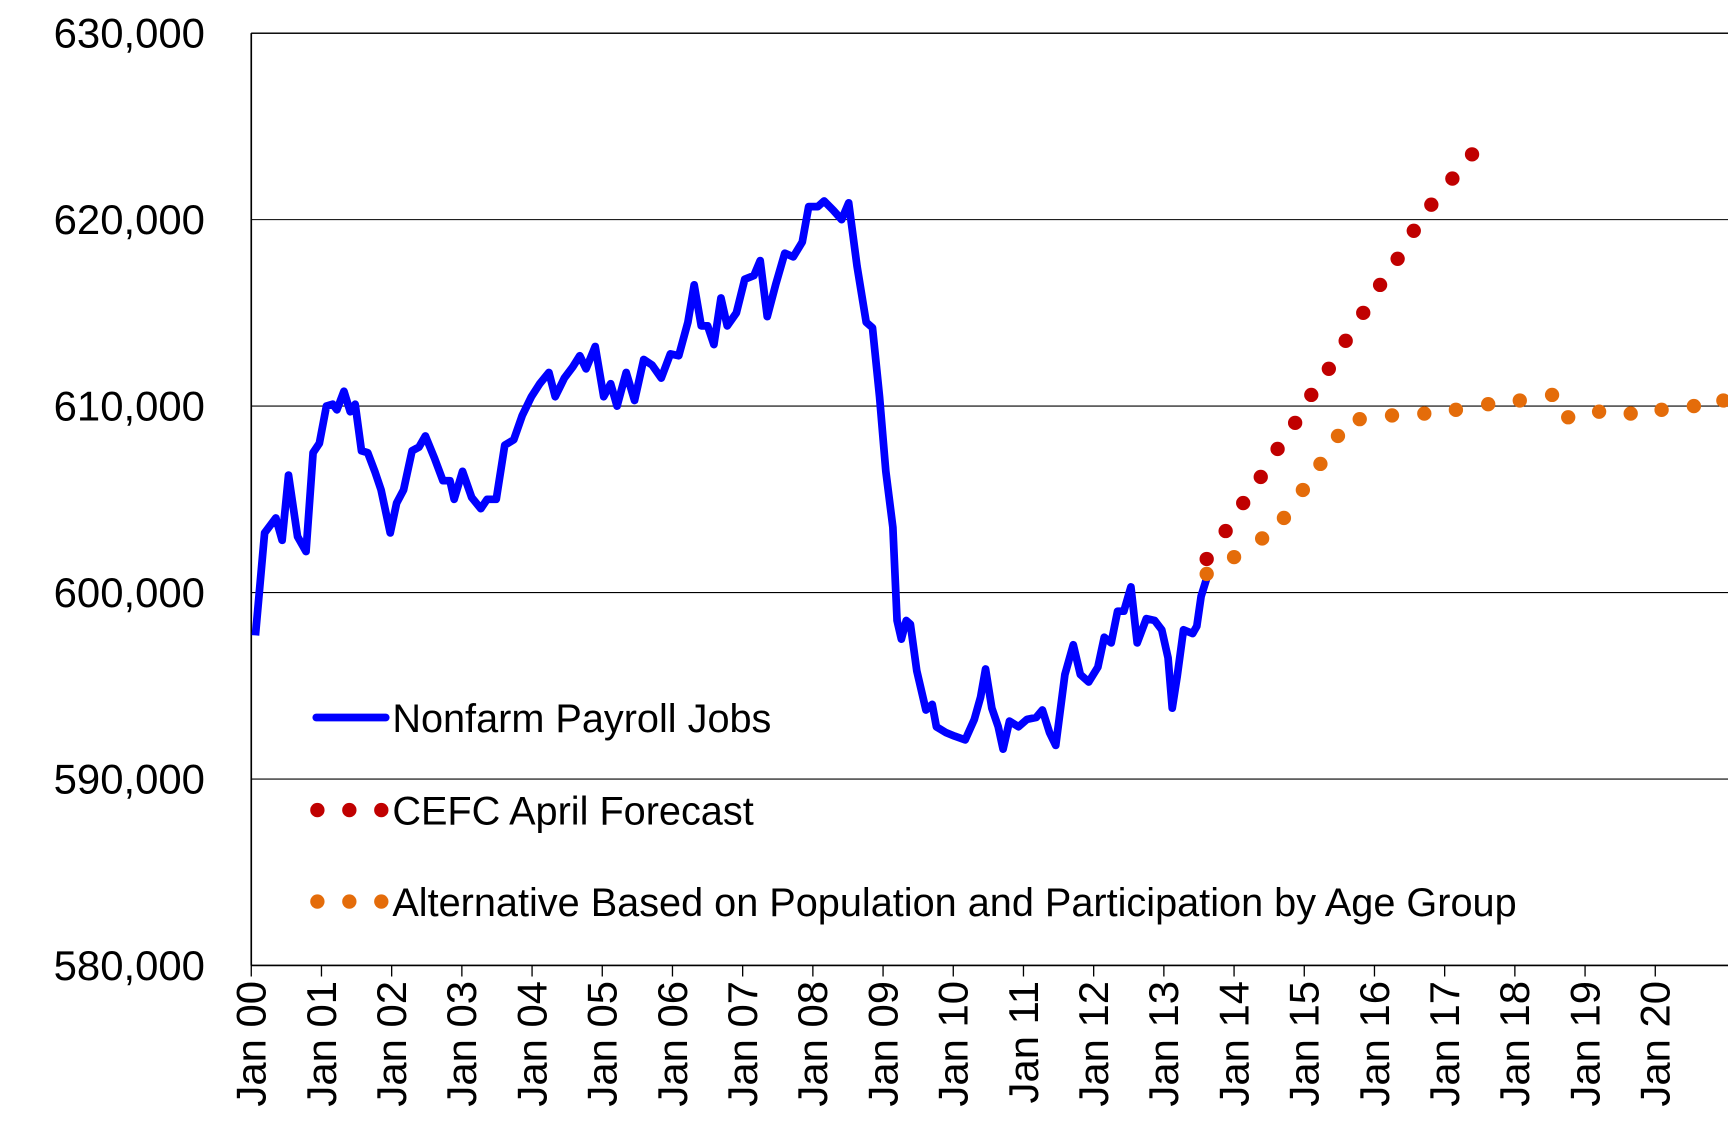  What do you see at coordinates (129, 965) in the screenshot?
I see `y-tick-label: 580,000` at bounding box center [129, 965].